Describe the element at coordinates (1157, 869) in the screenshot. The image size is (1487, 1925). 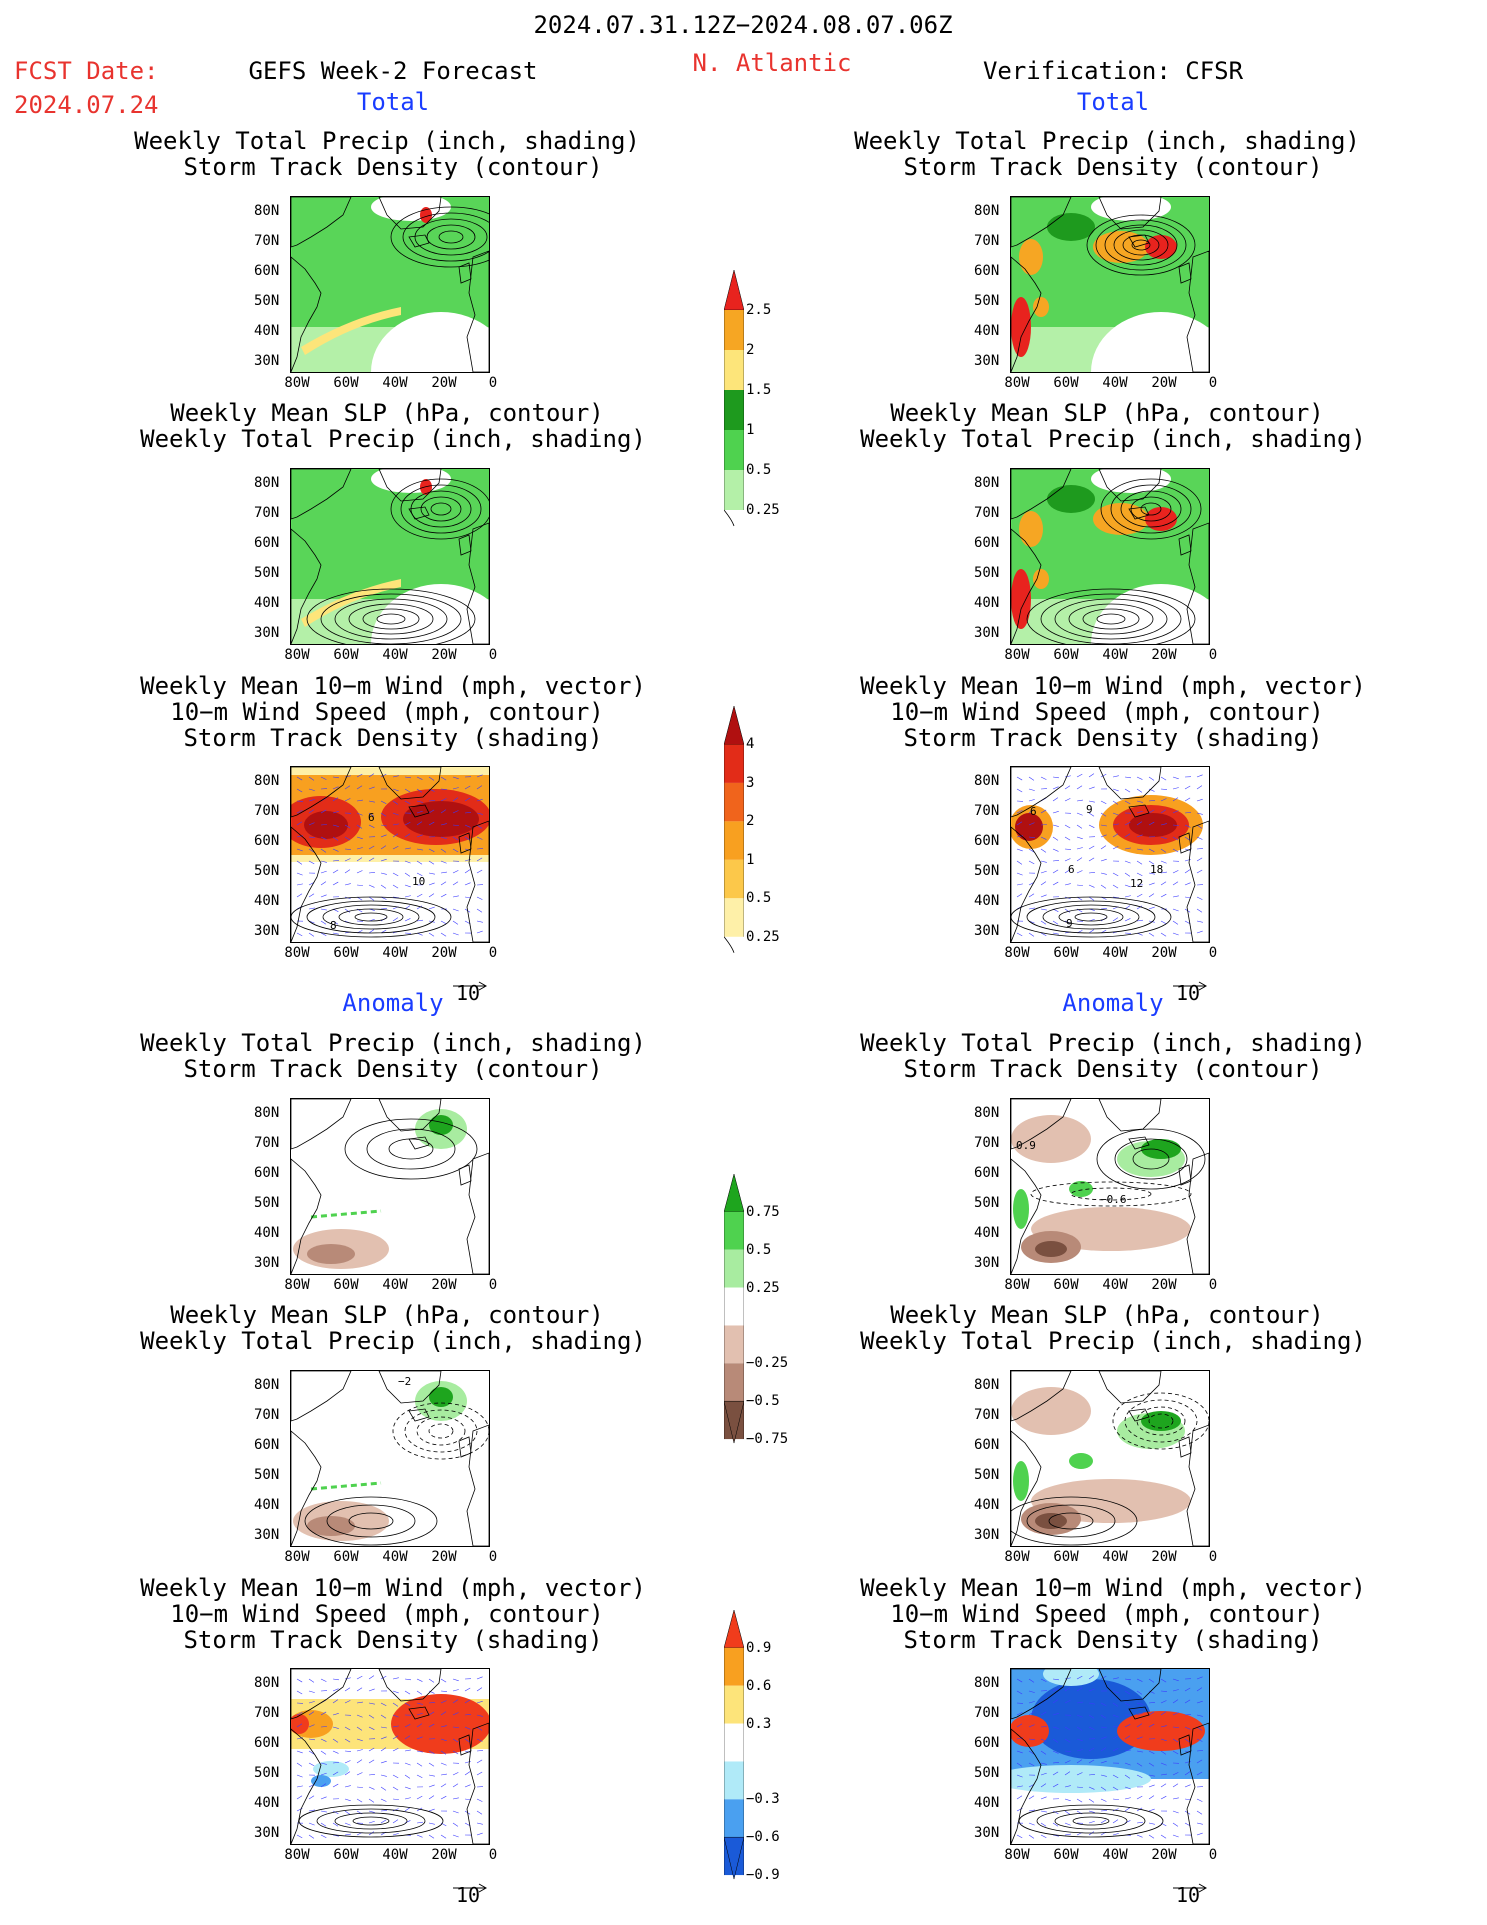
I see `contour-label: 18` at that location.